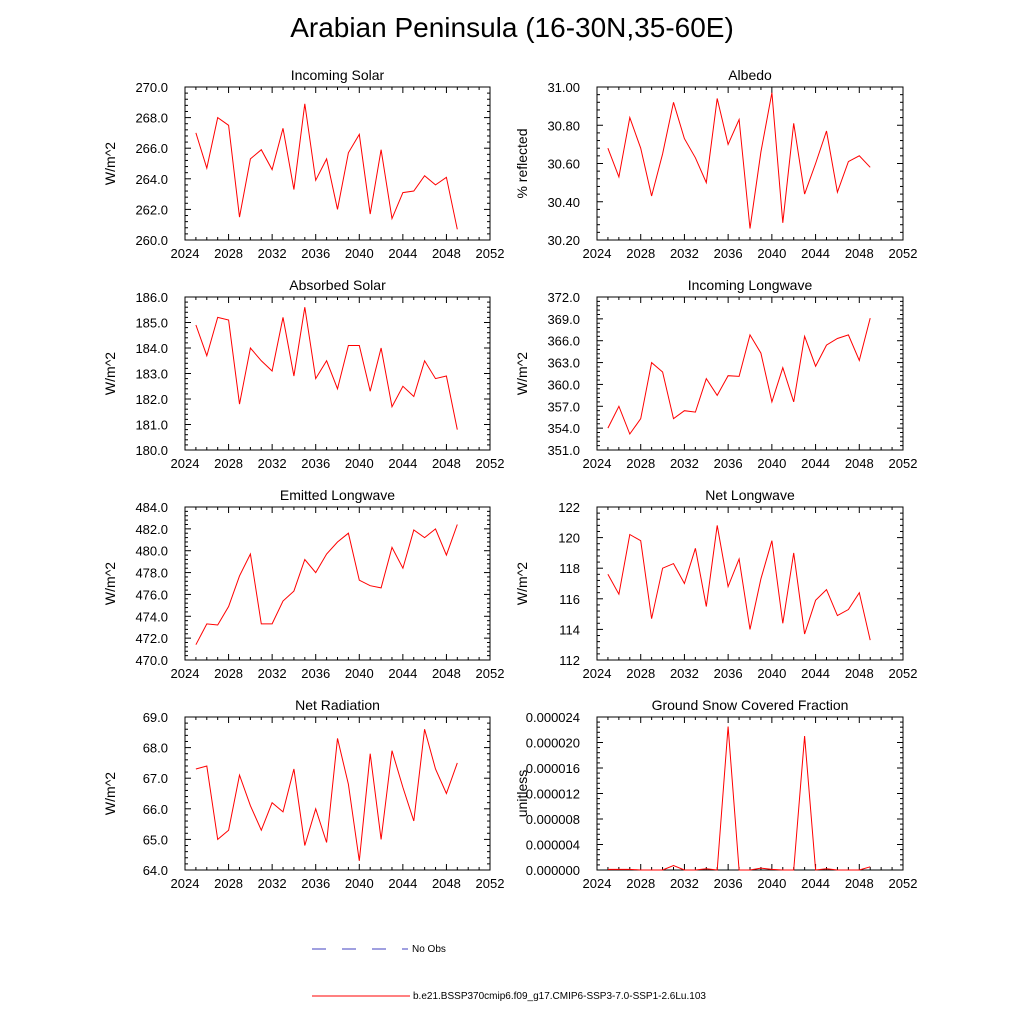 The height and width of the screenshot is (1024, 1024). I want to click on y-tick-label: 268.0, so click(151, 118).